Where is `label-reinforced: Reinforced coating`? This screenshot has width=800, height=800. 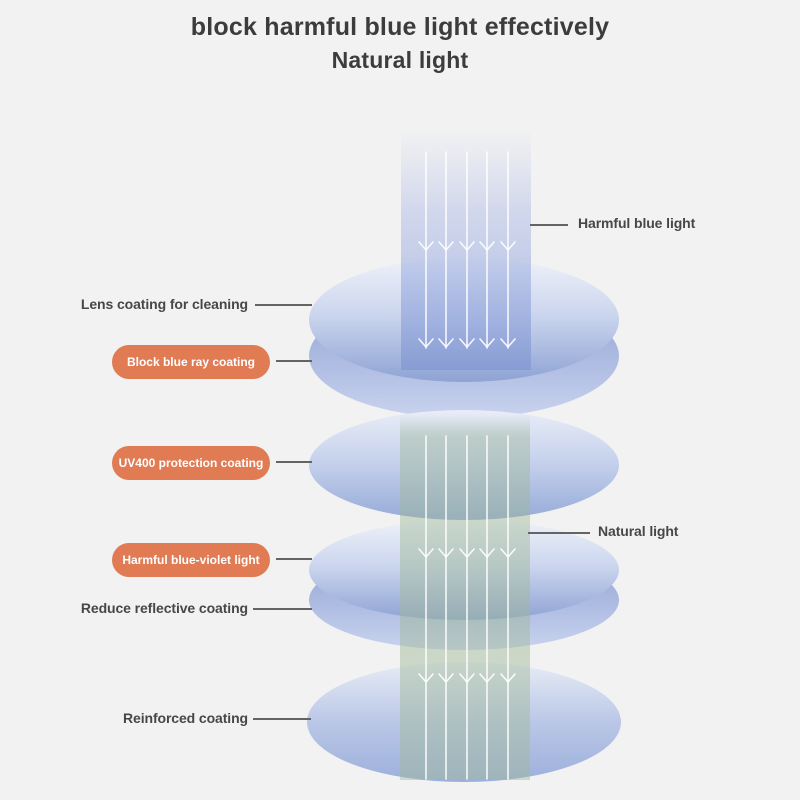
label-reinforced: Reinforced coating is located at coordinates (185, 718).